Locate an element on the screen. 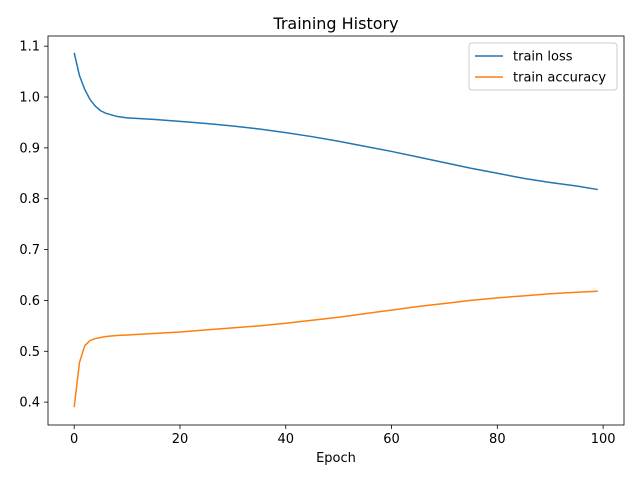 This screenshot has width=640, height=480. x-tick-label: 80 is located at coordinates (497, 439).